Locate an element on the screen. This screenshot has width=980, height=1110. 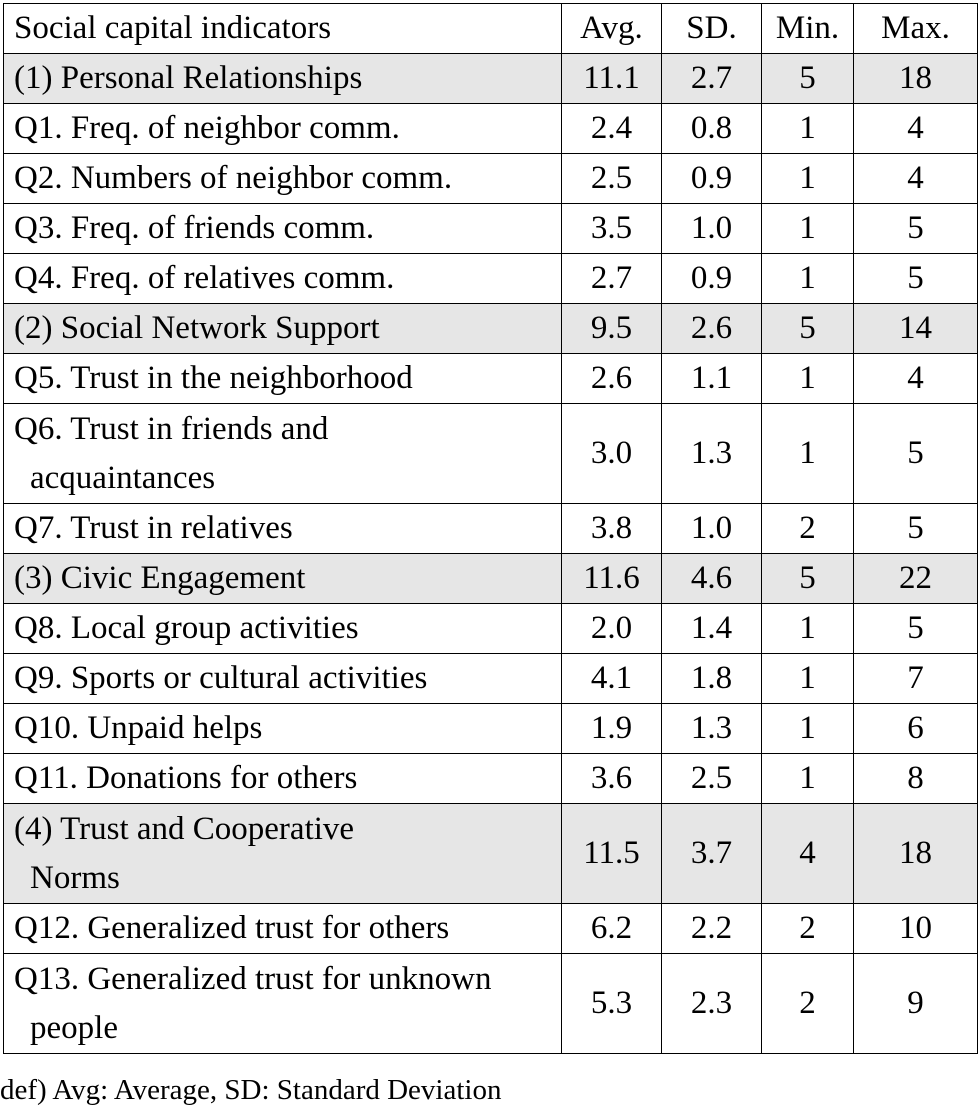
cell-max: 7 is located at coordinates (915, 678).